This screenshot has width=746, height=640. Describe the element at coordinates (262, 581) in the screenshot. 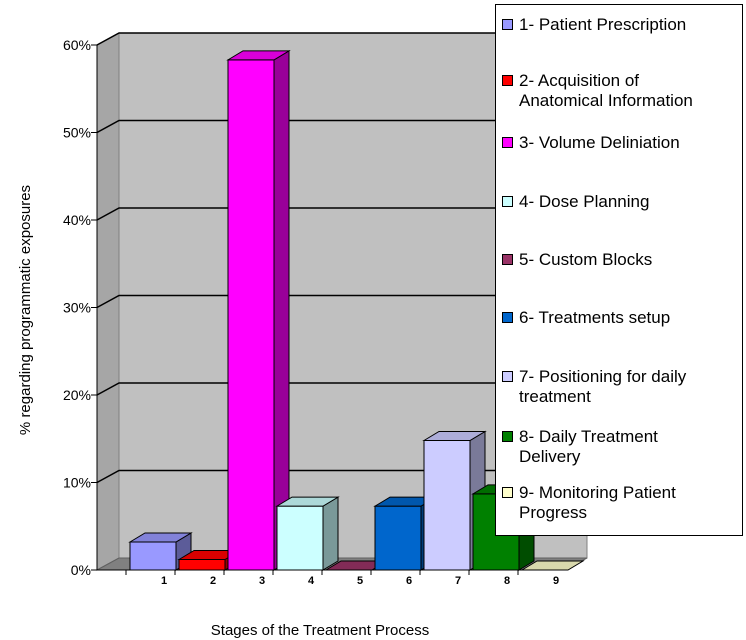

I see `x-tick-label: 3` at that location.